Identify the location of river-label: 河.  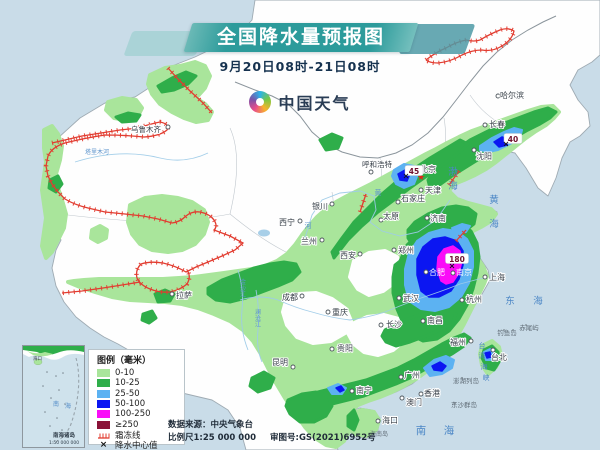
(308, 226).